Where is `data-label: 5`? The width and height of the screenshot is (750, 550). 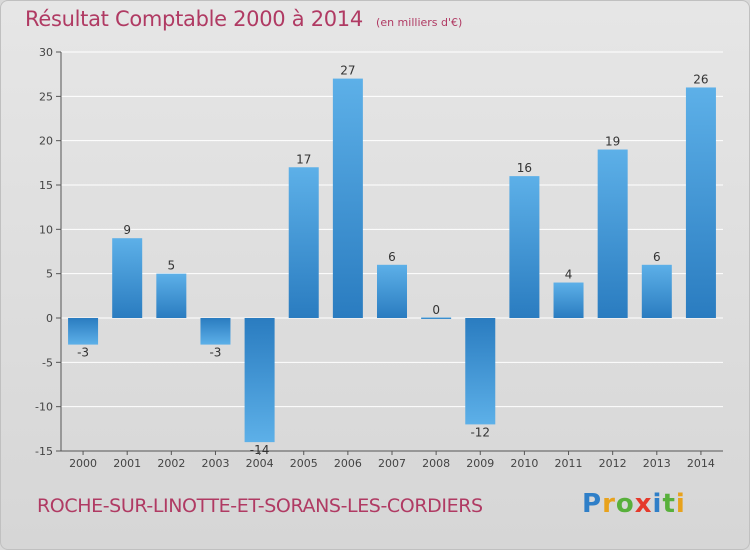
data-label: 5 is located at coordinates (172, 266).